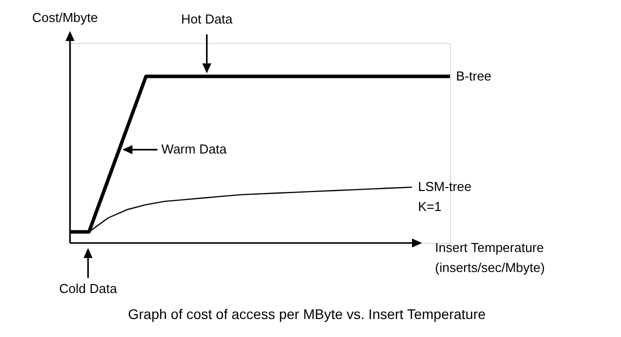 The width and height of the screenshot is (621, 337). Describe the element at coordinates (490, 257) in the screenshot. I see `x-axis-title: Insert Temperature (inserts/sec/Mbyte)` at that location.